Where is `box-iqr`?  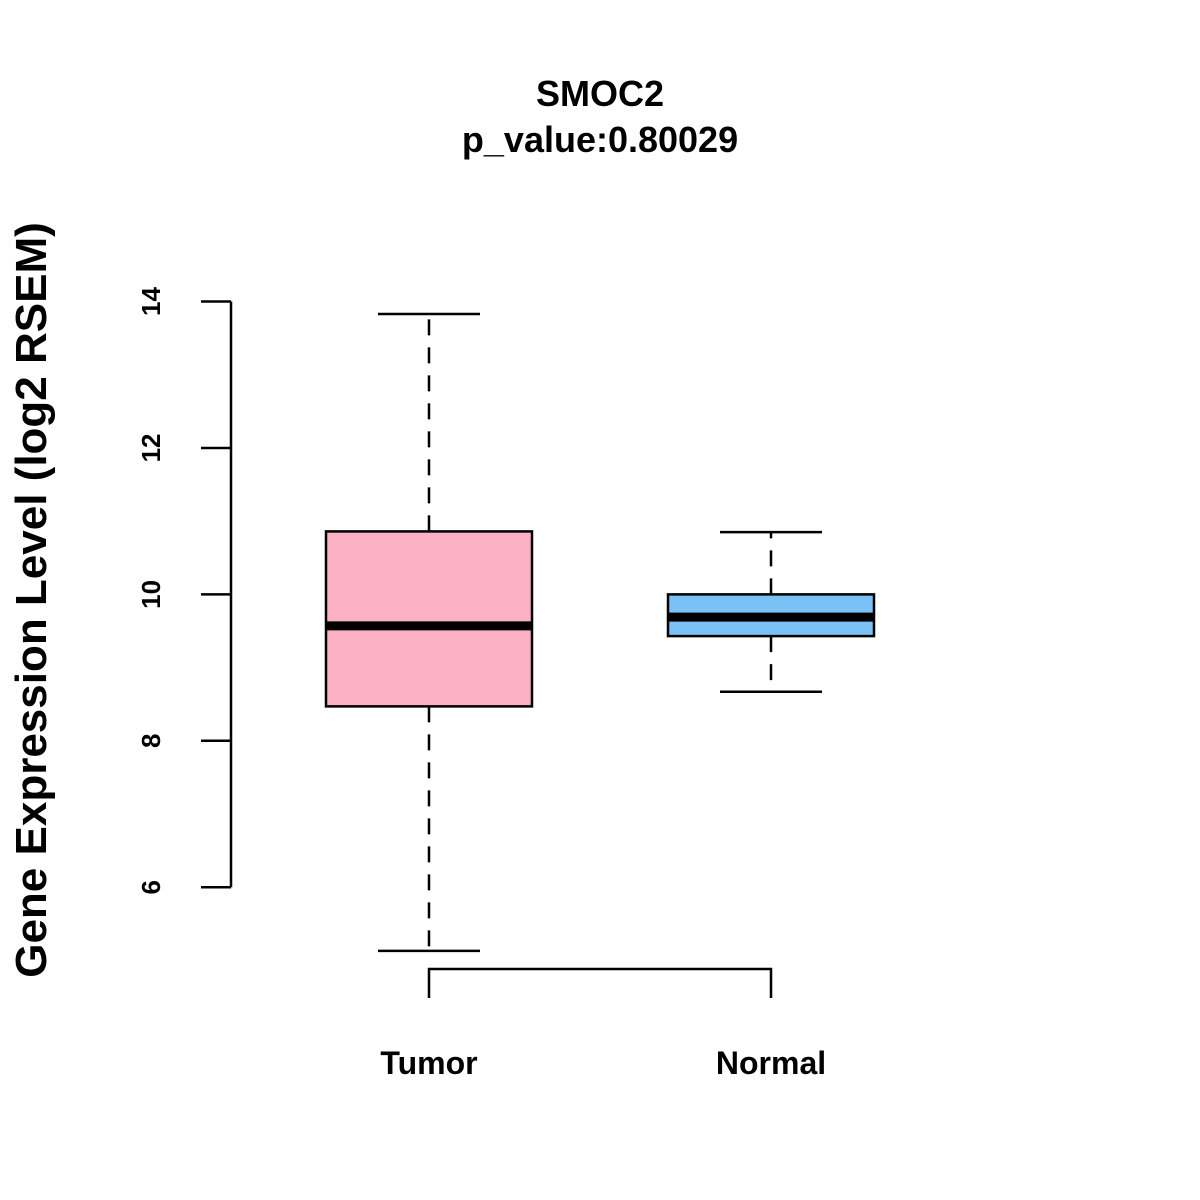 box-iqr is located at coordinates (429, 619).